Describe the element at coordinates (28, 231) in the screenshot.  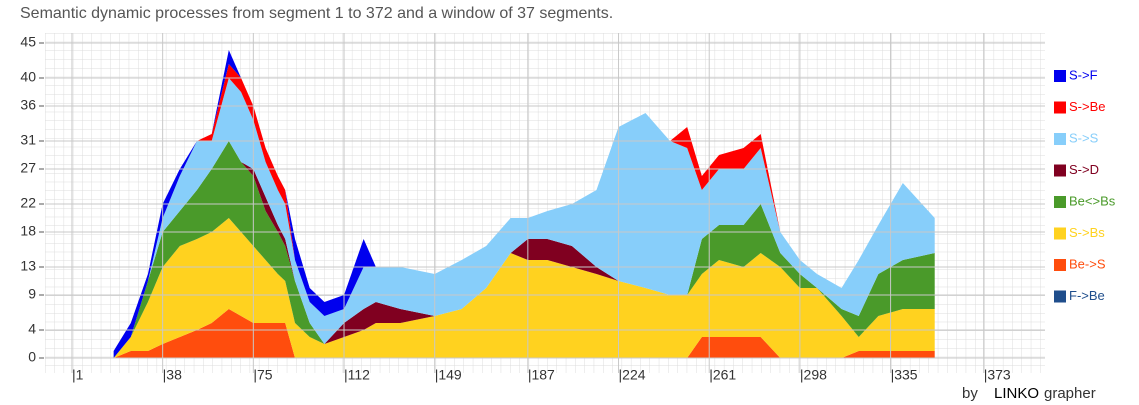
I see `y-tick-label: 18` at that location.